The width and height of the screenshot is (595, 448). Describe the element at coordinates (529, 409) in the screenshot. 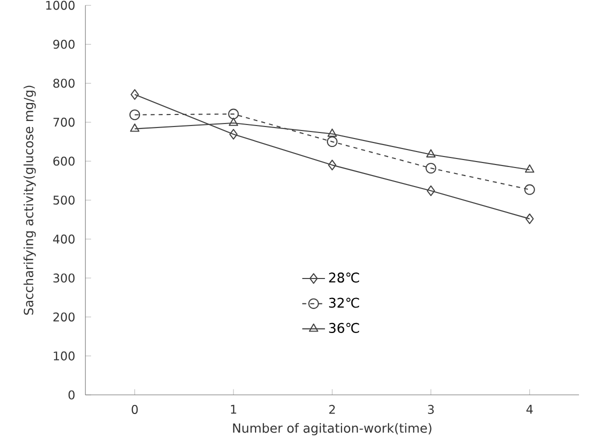

I see `x-tick-label: 4` at that location.